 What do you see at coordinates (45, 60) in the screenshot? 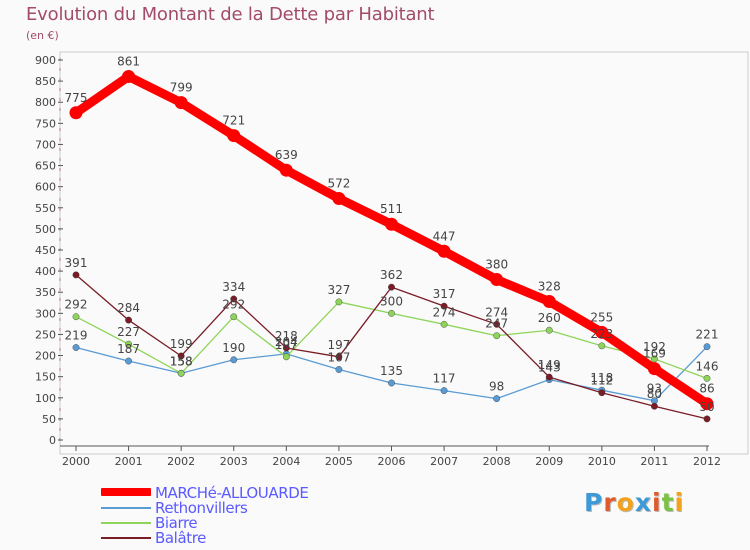
I see `y-tick-label: 900` at bounding box center [45, 60].